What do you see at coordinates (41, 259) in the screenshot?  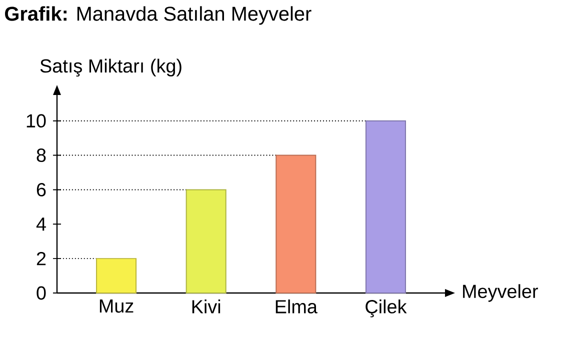 I see `y-tick-label: 2` at bounding box center [41, 259].